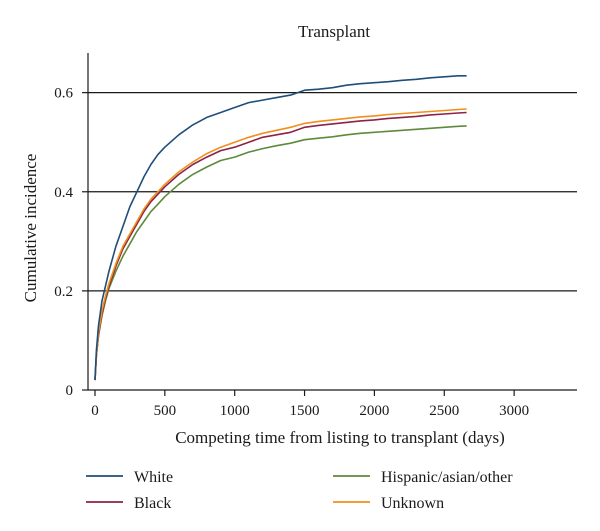 This screenshot has width=600, height=531. Describe the element at coordinates (95, 411) in the screenshot. I see `x-tick-label: 0` at that location.